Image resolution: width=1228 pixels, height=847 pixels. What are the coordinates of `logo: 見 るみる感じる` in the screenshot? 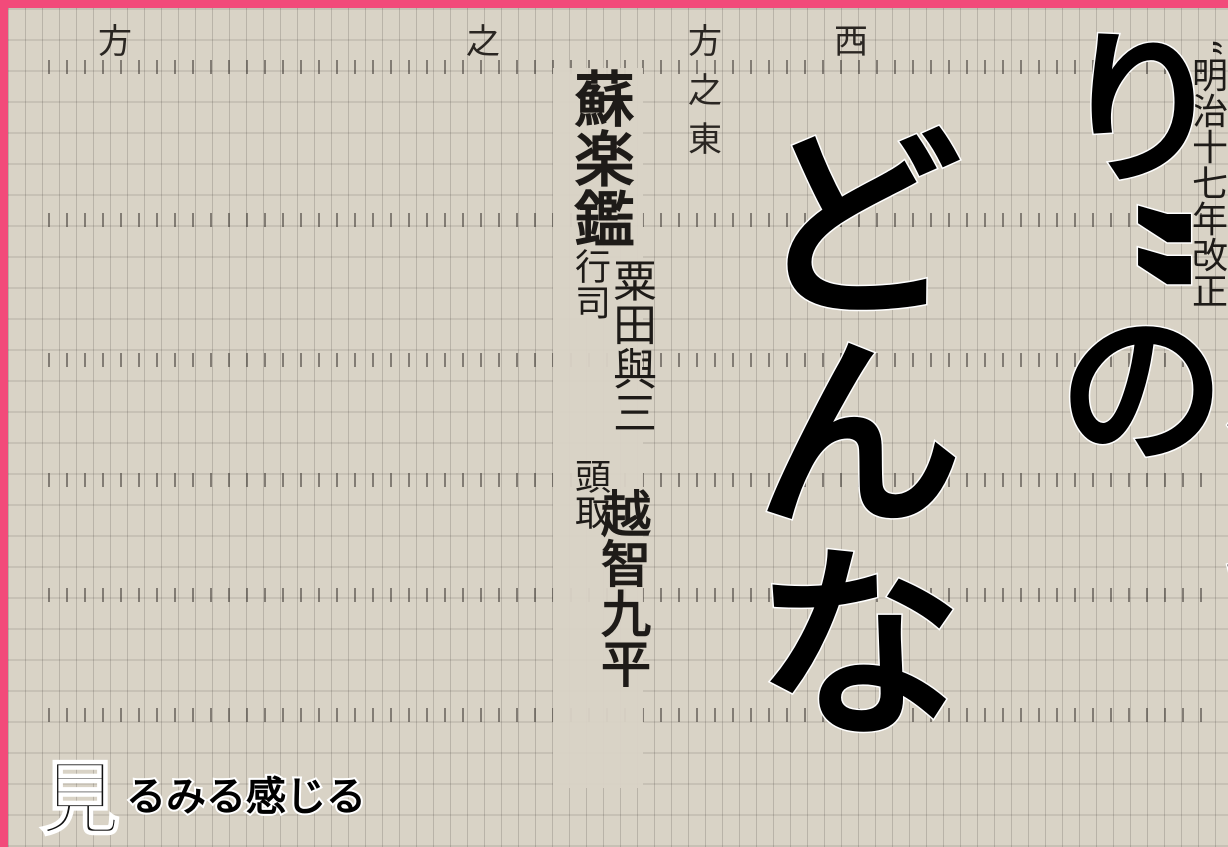 It's located at (203, 791).